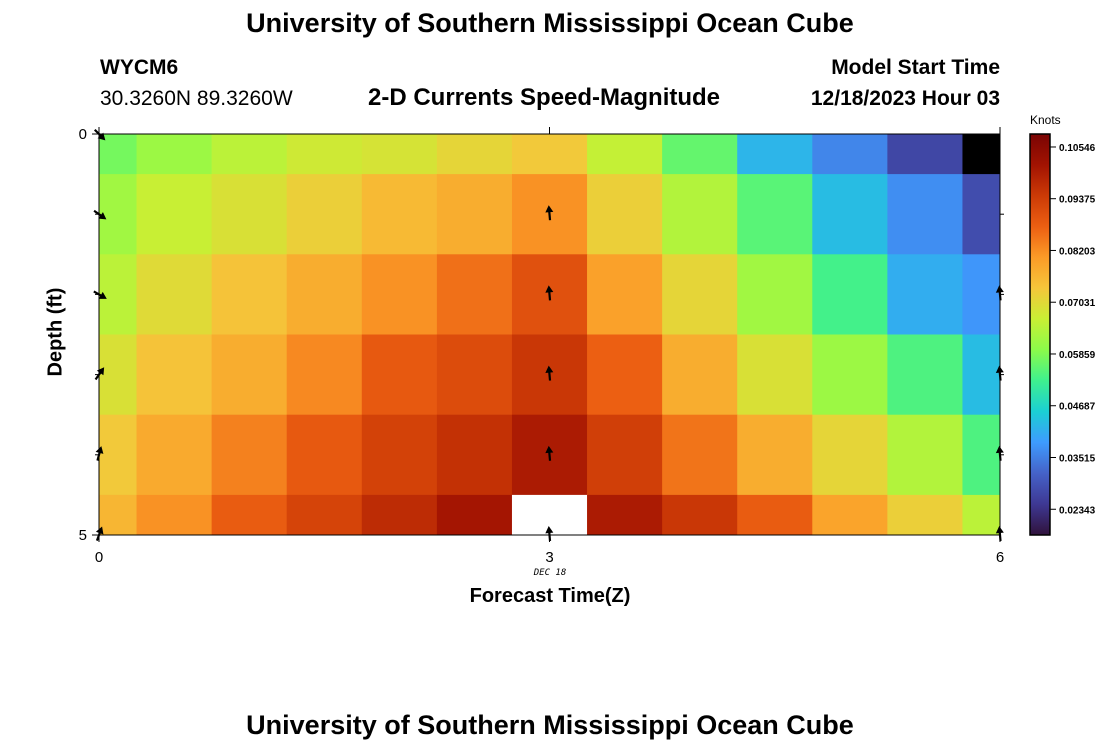 The image size is (1100, 750). Describe the element at coordinates (83, 535) in the screenshot. I see `y-tick-label: 5` at that location.